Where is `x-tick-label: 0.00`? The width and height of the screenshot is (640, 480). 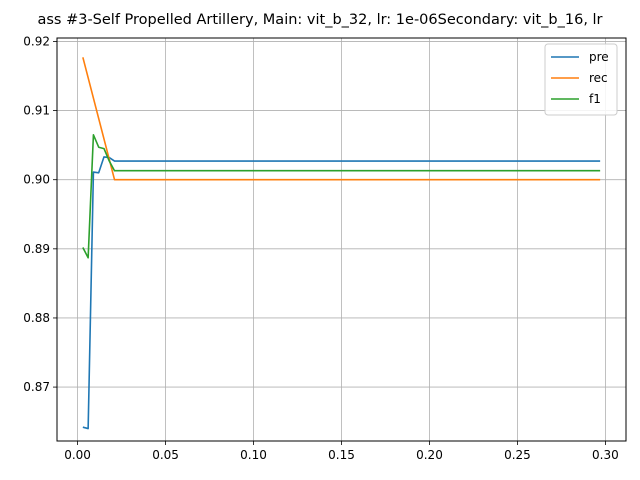 x-tick-label: 0.00 is located at coordinates (77, 455).